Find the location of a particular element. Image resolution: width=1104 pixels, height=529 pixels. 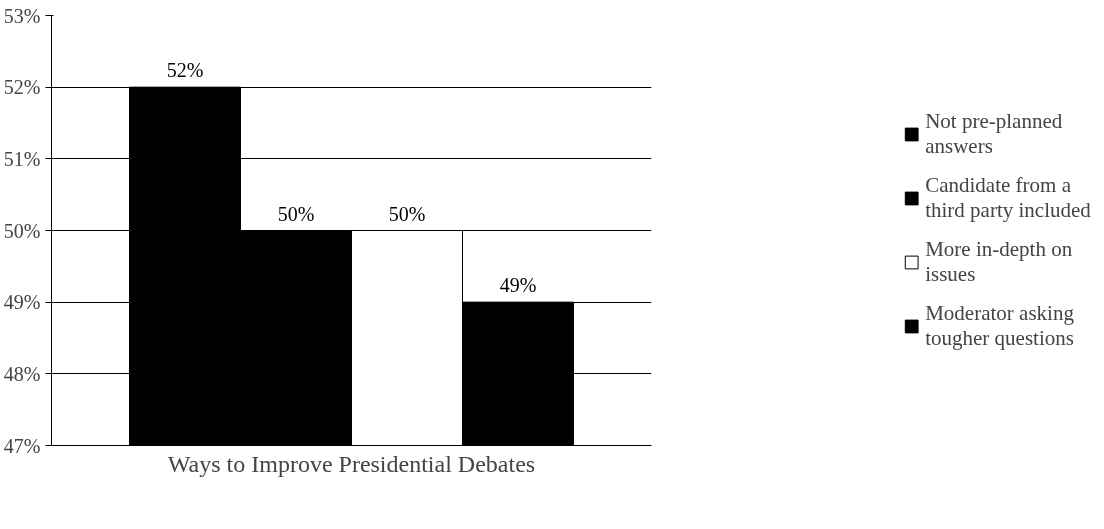

data-label: 52% is located at coordinates (185, 70).